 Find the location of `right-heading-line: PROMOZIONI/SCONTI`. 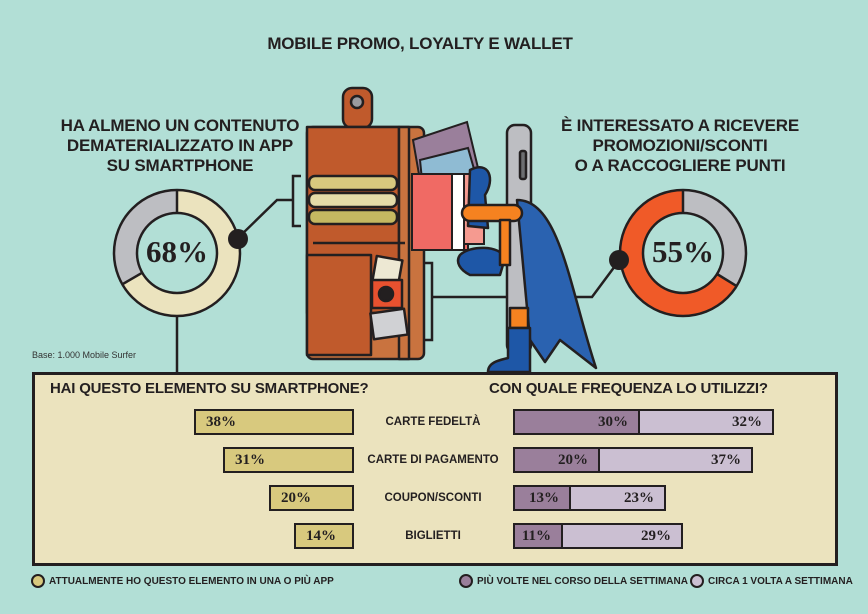

right-heading-line: PROMOZIONI/SCONTI is located at coordinates (680, 145).